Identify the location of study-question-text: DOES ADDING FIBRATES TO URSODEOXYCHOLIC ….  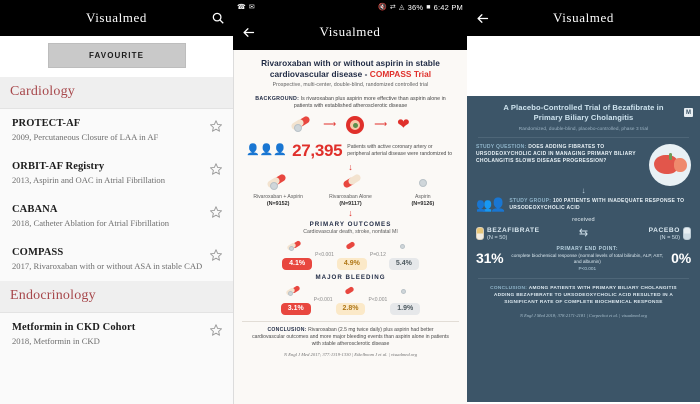
(556, 154).